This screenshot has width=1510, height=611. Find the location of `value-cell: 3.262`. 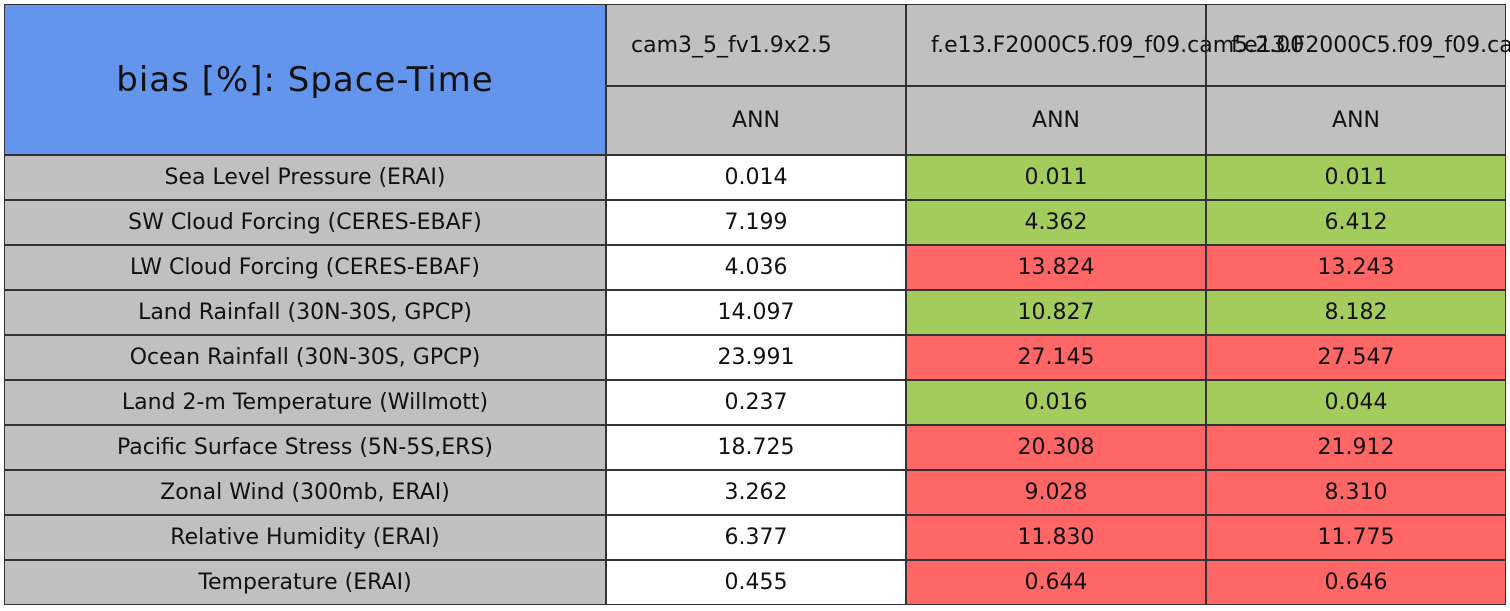

value-cell: 3.262 is located at coordinates (756, 492).